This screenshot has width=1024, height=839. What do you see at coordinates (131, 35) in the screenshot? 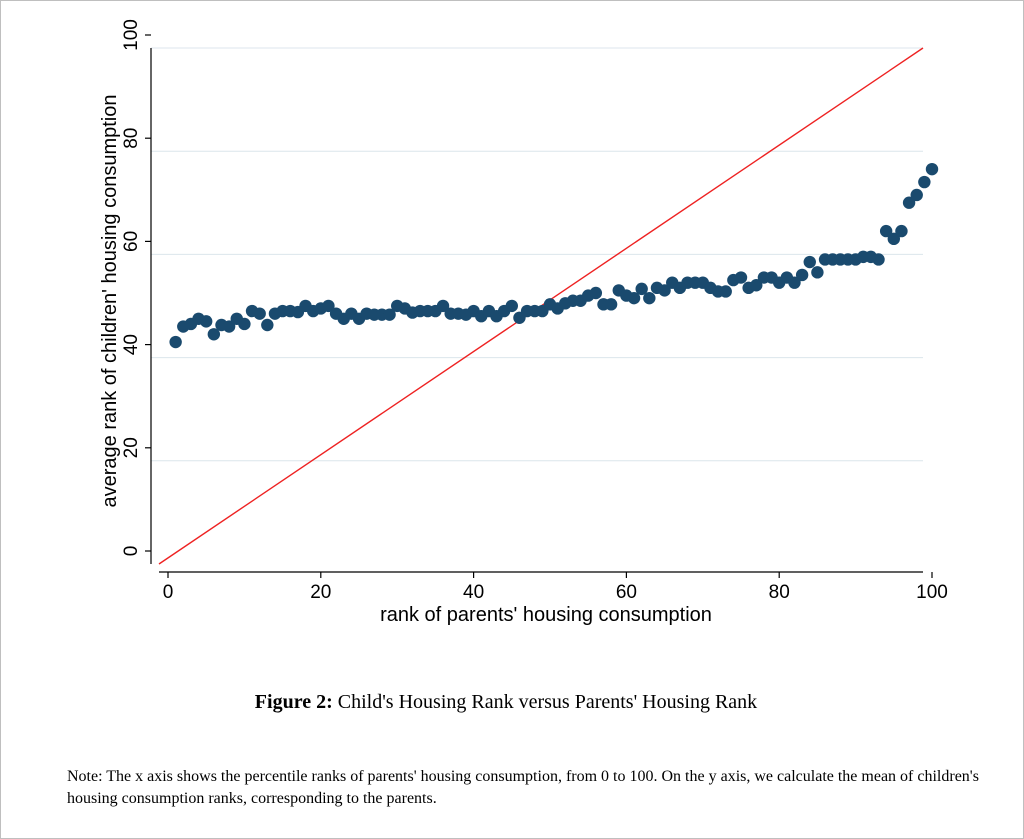
I see `y-tick-label: 100` at bounding box center [131, 35].